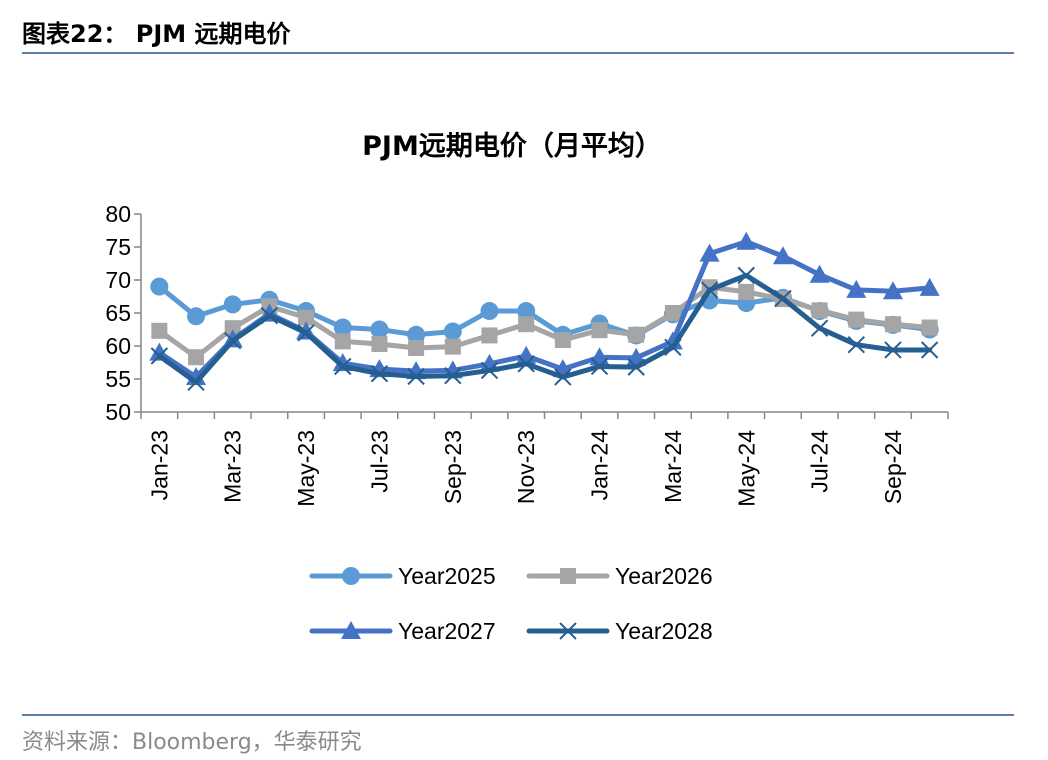 Image resolution: width=1048 pixels, height=760 pixels. What do you see at coordinates (118, 346) in the screenshot?
I see `y-tick-label: 60` at bounding box center [118, 346].